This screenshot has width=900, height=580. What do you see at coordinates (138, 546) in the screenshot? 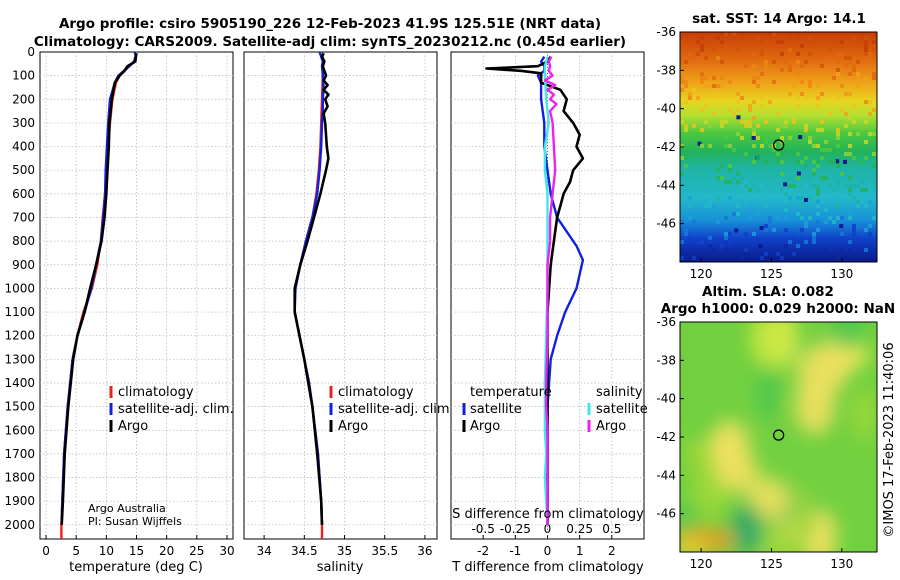
I see `temperature-tick-labels: 0 5 10 15 20 25 30` at bounding box center [138, 546].